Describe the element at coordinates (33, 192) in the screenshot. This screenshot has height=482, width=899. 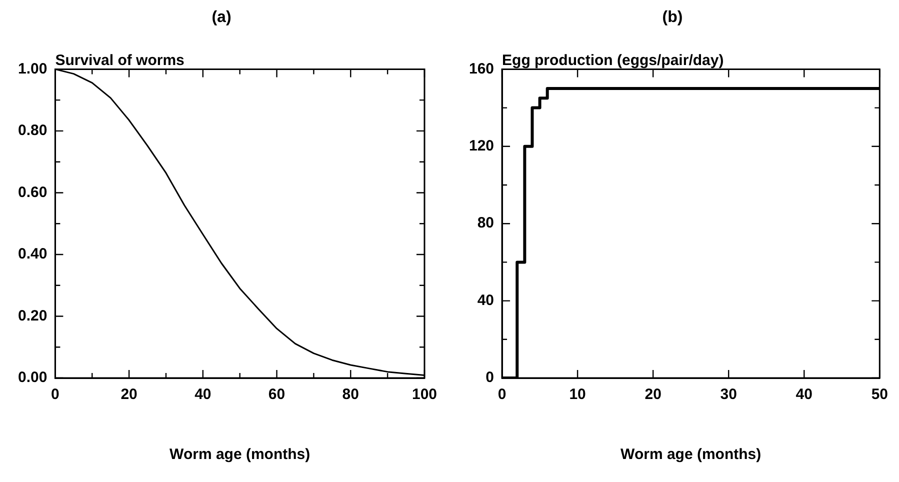
I see `y-tick-label: 0.60` at that location.